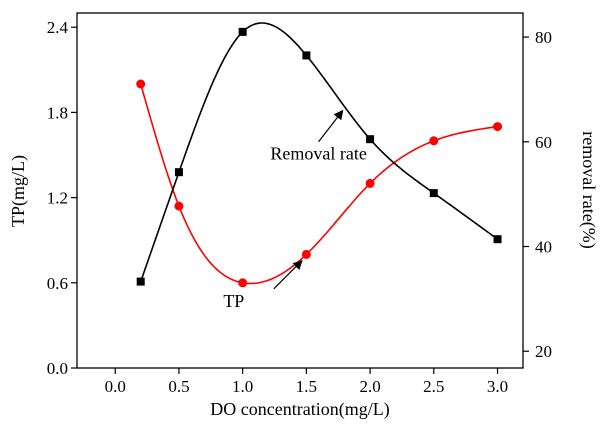 This screenshot has height=425, width=601. Describe the element at coordinates (299, 409) in the screenshot. I see `x-axis-title: DO concentration(mg/L)` at that location.